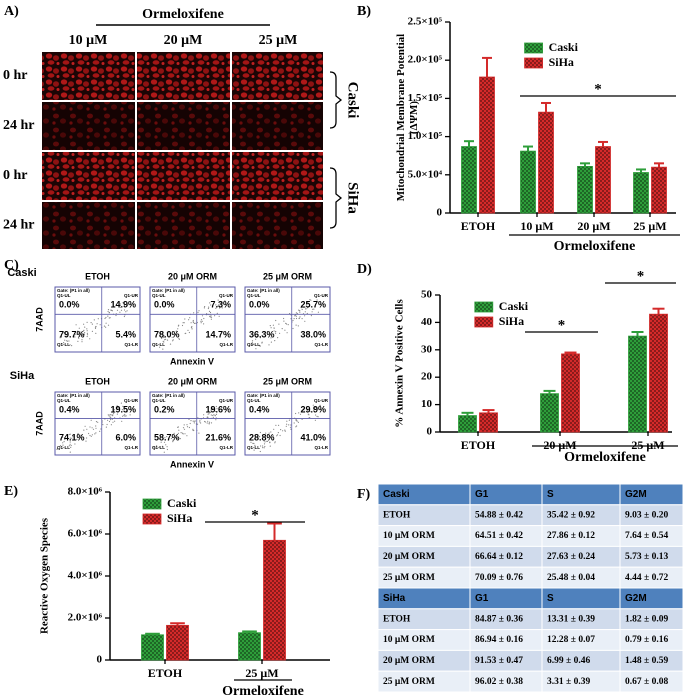 Image resolution: width=685 pixels, height=699 pixels. What do you see at coordinates (425, 22) in the screenshot?
I see `y-tick-label: 2.5×10⁵` at bounding box center [425, 22].